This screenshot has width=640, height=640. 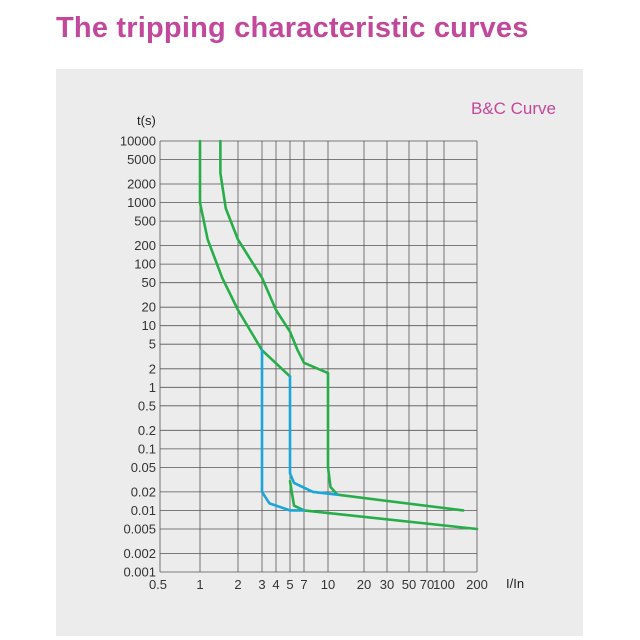 What do you see at coordinates (289, 584) in the screenshot?
I see `x-tick-label: 5` at bounding box center [289, 584].